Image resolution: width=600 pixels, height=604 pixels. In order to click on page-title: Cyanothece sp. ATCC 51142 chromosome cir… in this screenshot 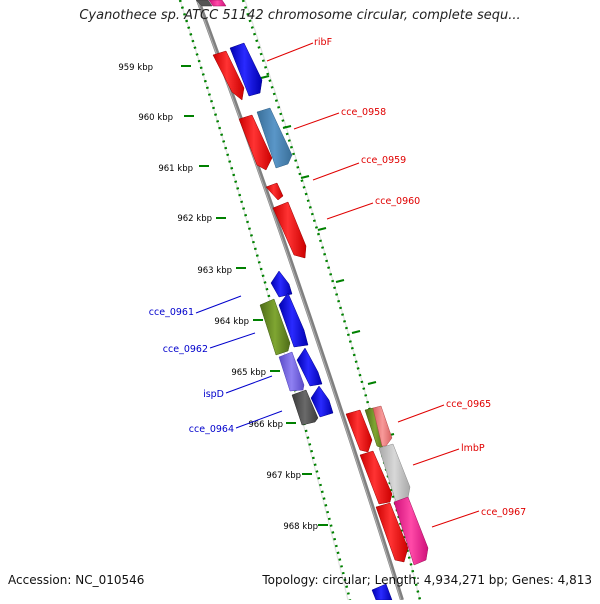, I will do `click(300, 15)`.